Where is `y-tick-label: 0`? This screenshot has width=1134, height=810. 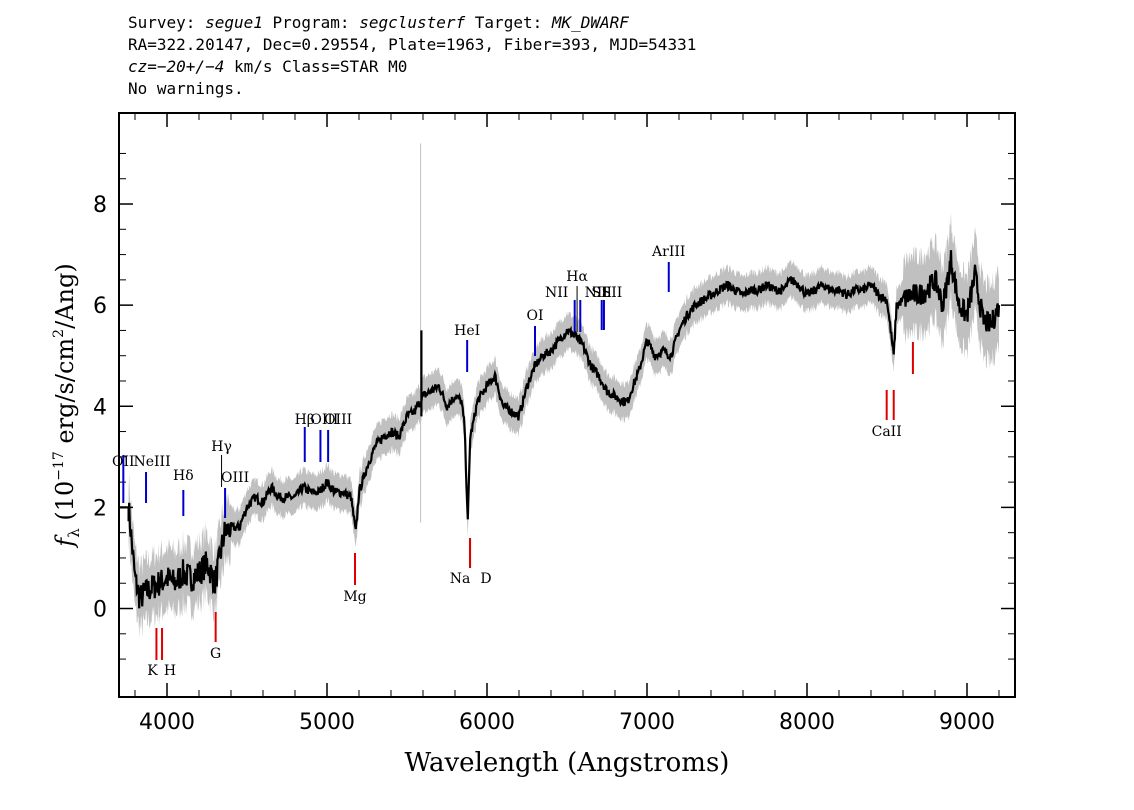
y-tick-label: 0 is located at coordinates (100, 610).